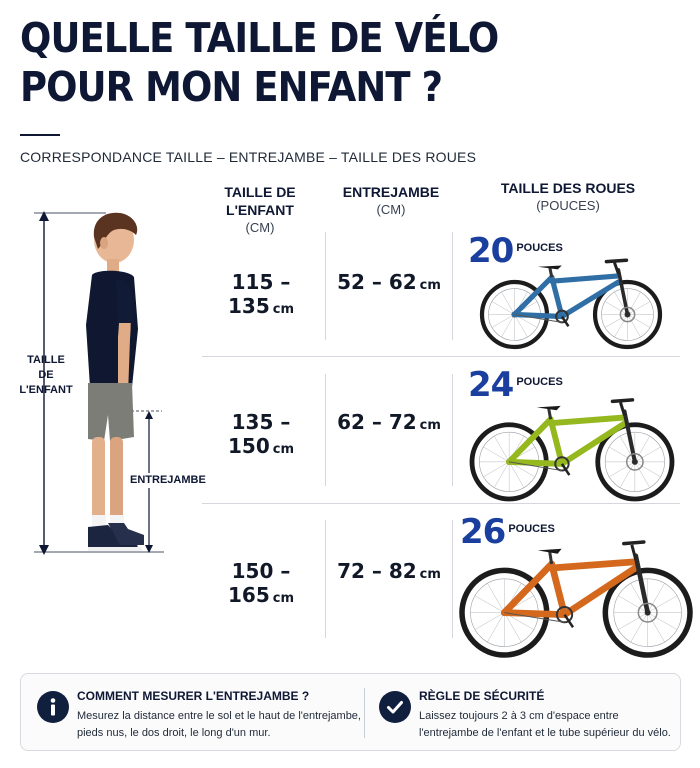 This screenshot has width=700, height=768. I want to click on child-shoe-sole, so click(115, 549).